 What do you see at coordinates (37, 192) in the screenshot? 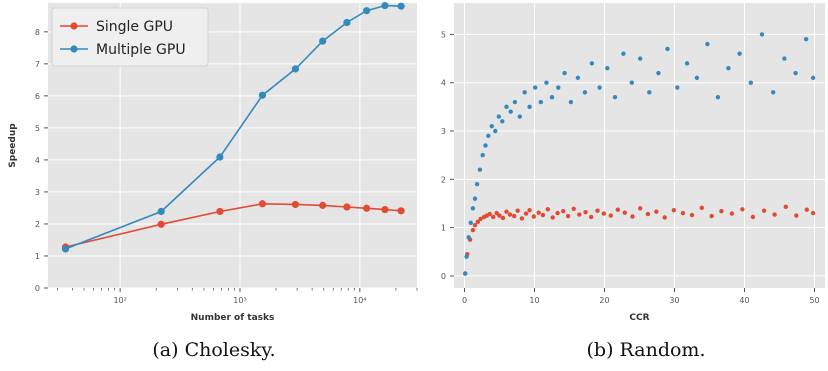
I see `y-tick-label: 3` at bounding box center [37, 192].